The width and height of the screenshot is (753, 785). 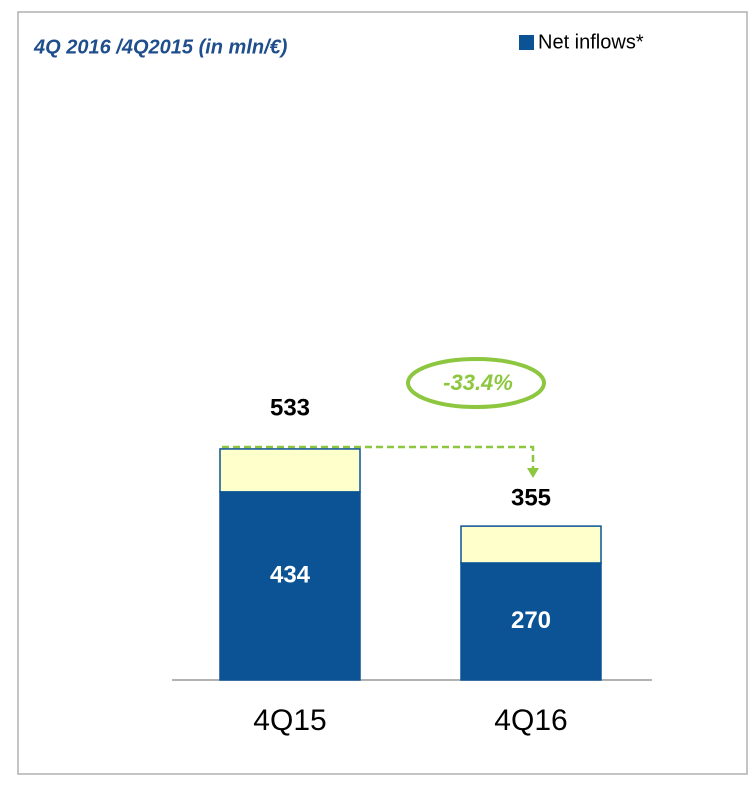 I want to click on arrow-head, so click(x=533, y=473).